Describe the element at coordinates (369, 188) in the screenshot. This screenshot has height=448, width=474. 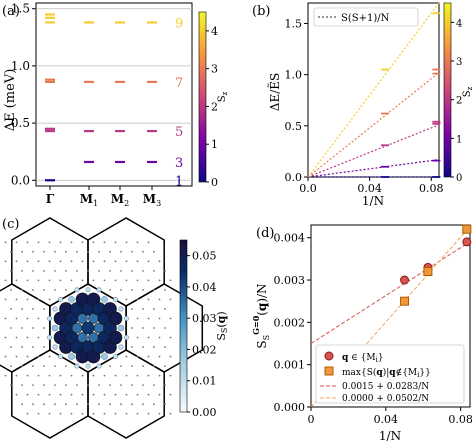
I see `xtick-label-b: 0.04` at that location.